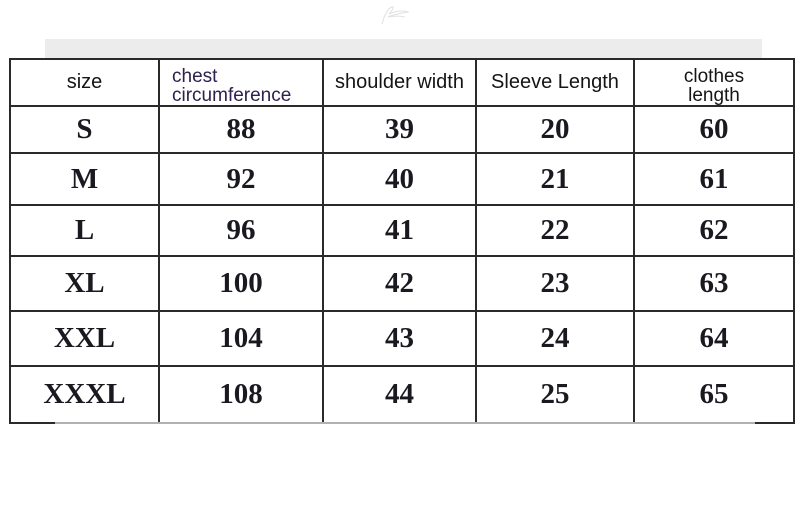 The height and width of the screenshot is (514, 800). What do you see at coordinates (241, 283) in the screenshot?
I see `value-cell: 100` at bounding box center [241, 283].